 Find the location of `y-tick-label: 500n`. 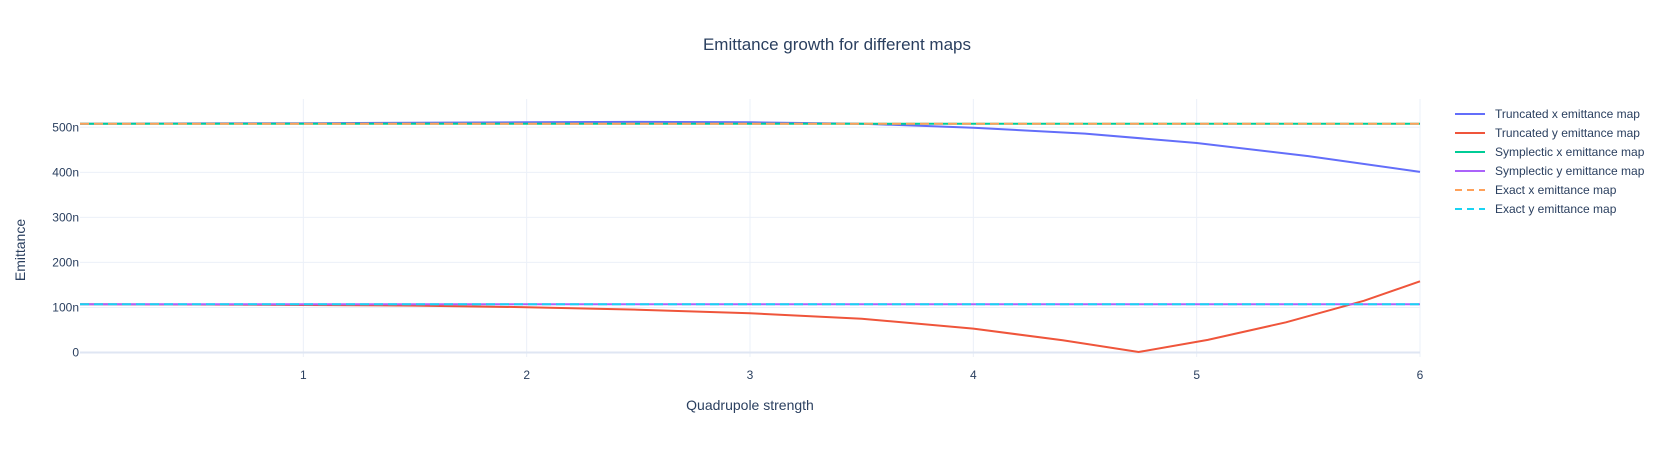

y-tick-label: 500n is located at coordinates (65, 127).